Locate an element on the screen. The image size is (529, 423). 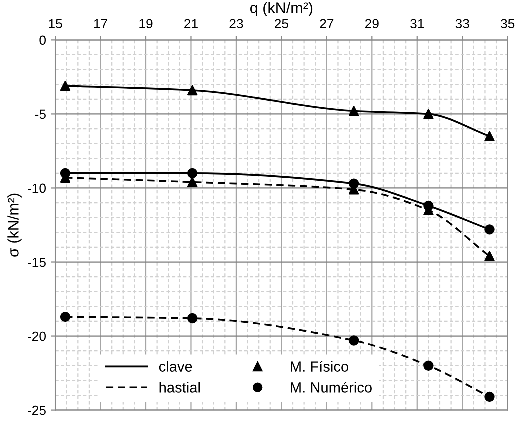
legend-label: clave is located at coordinates (175, 366).